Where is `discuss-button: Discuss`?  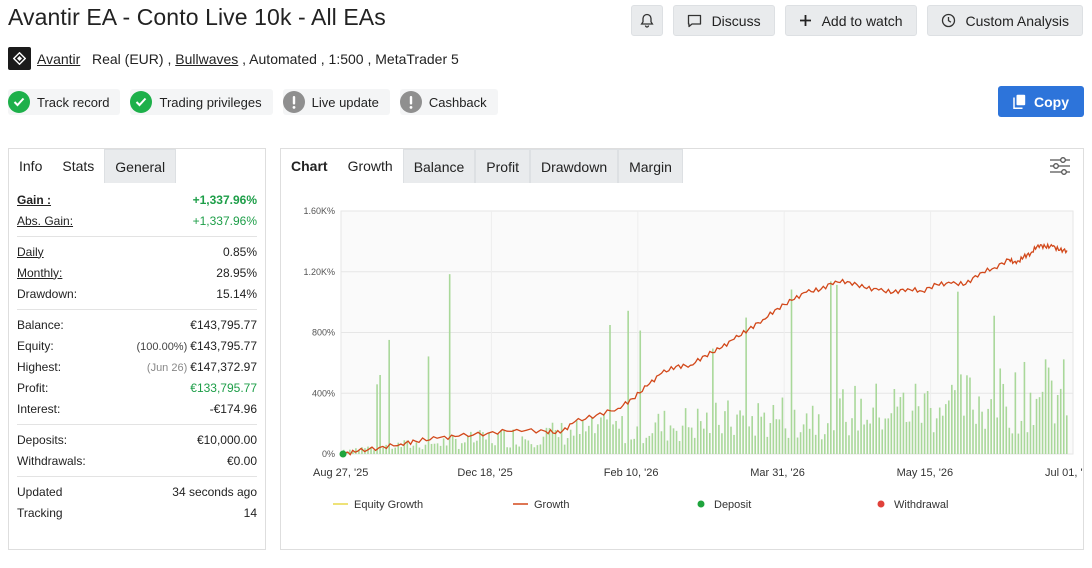 discuss-button: Discuss is located at coordinates (723, 20).